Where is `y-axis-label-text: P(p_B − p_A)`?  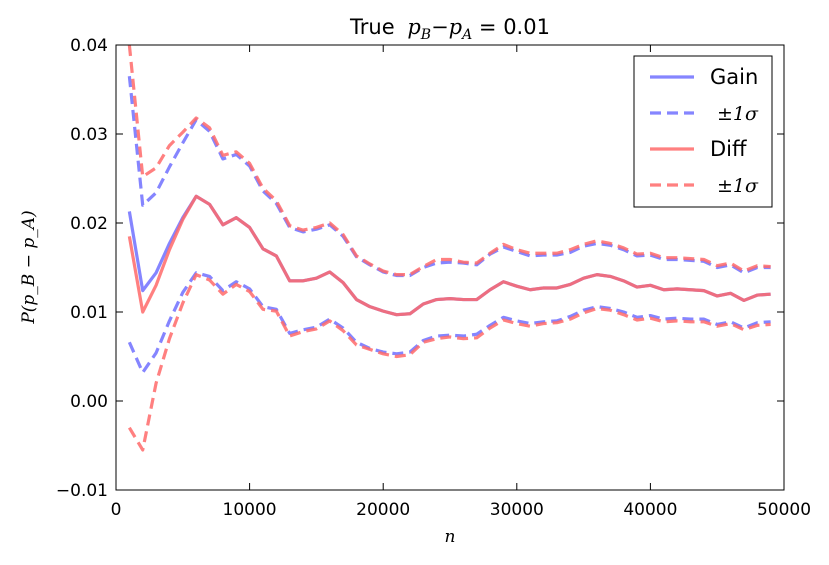
y-axis-label-text: P(p_B − p_A) is located at coordinates (29, 267).